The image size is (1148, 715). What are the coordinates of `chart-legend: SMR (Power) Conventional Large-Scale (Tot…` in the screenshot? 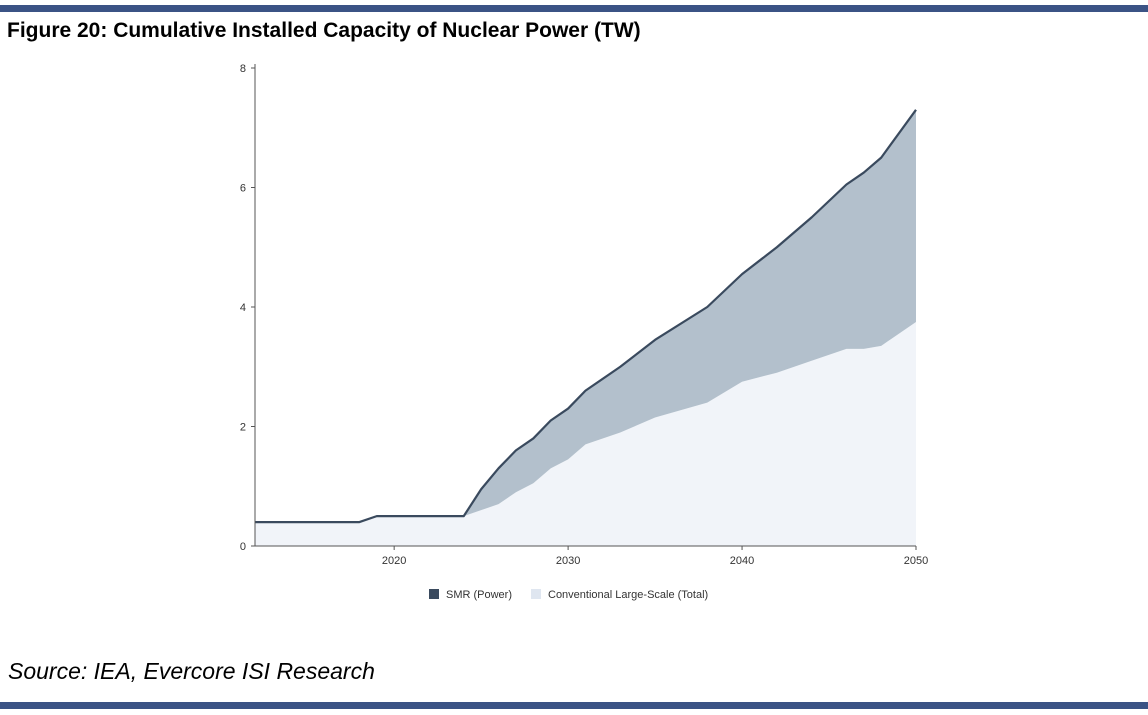 It's located at (568, 595).